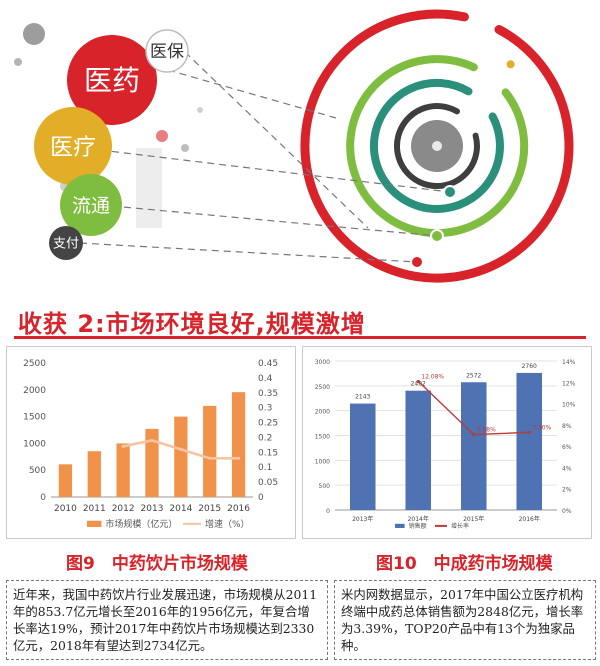 Image resolution: width=600 pixels, height=666 pixels. Describe the element at coordinates (91, 206) in the screenshot. I see `bubble-distribution: 流通` at that location.